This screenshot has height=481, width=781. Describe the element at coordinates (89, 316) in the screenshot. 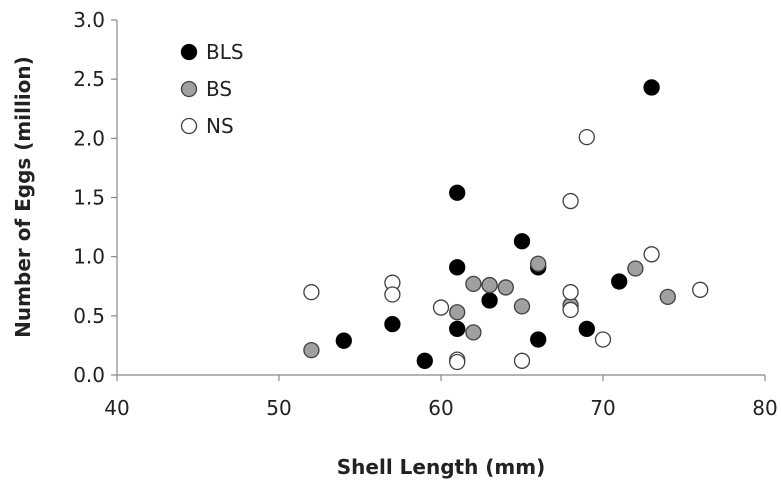

I see `y-tick-label: 0.5` at that location.